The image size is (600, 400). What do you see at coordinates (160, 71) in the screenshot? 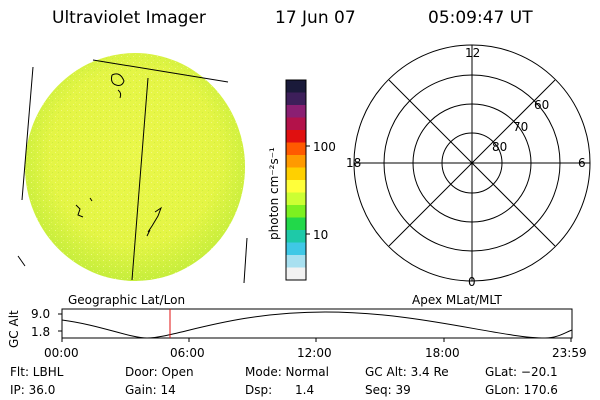
I see `latitude-line` at bounding box center [160, 71].